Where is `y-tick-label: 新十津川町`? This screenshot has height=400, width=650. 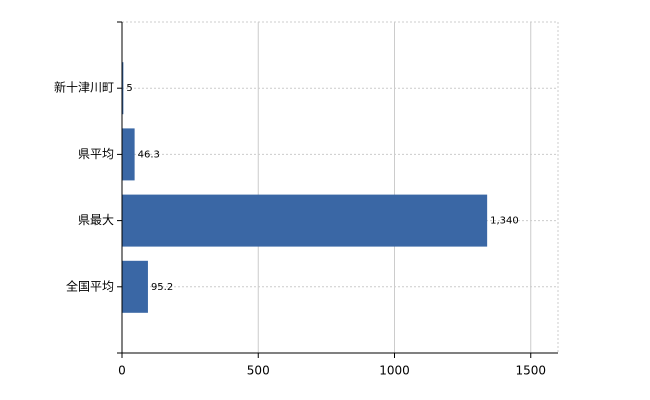
y-tick-label: 新十津川町 is located at coordinates (84, 87).